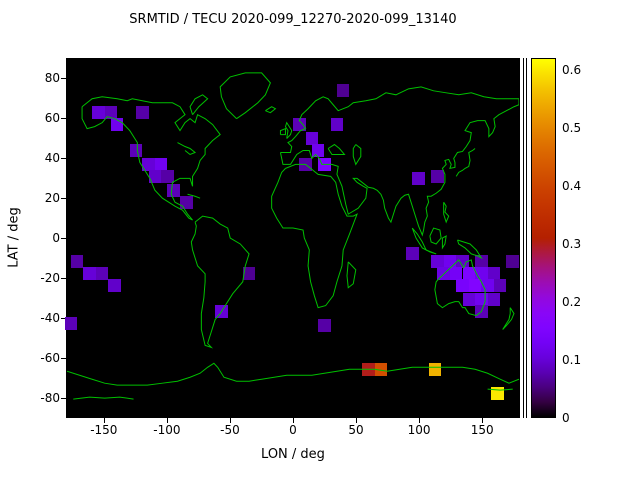  I want to click on y-axis-ticks: -80 -60 -40 -20 0 20 40 60 80, so click(38, 238).